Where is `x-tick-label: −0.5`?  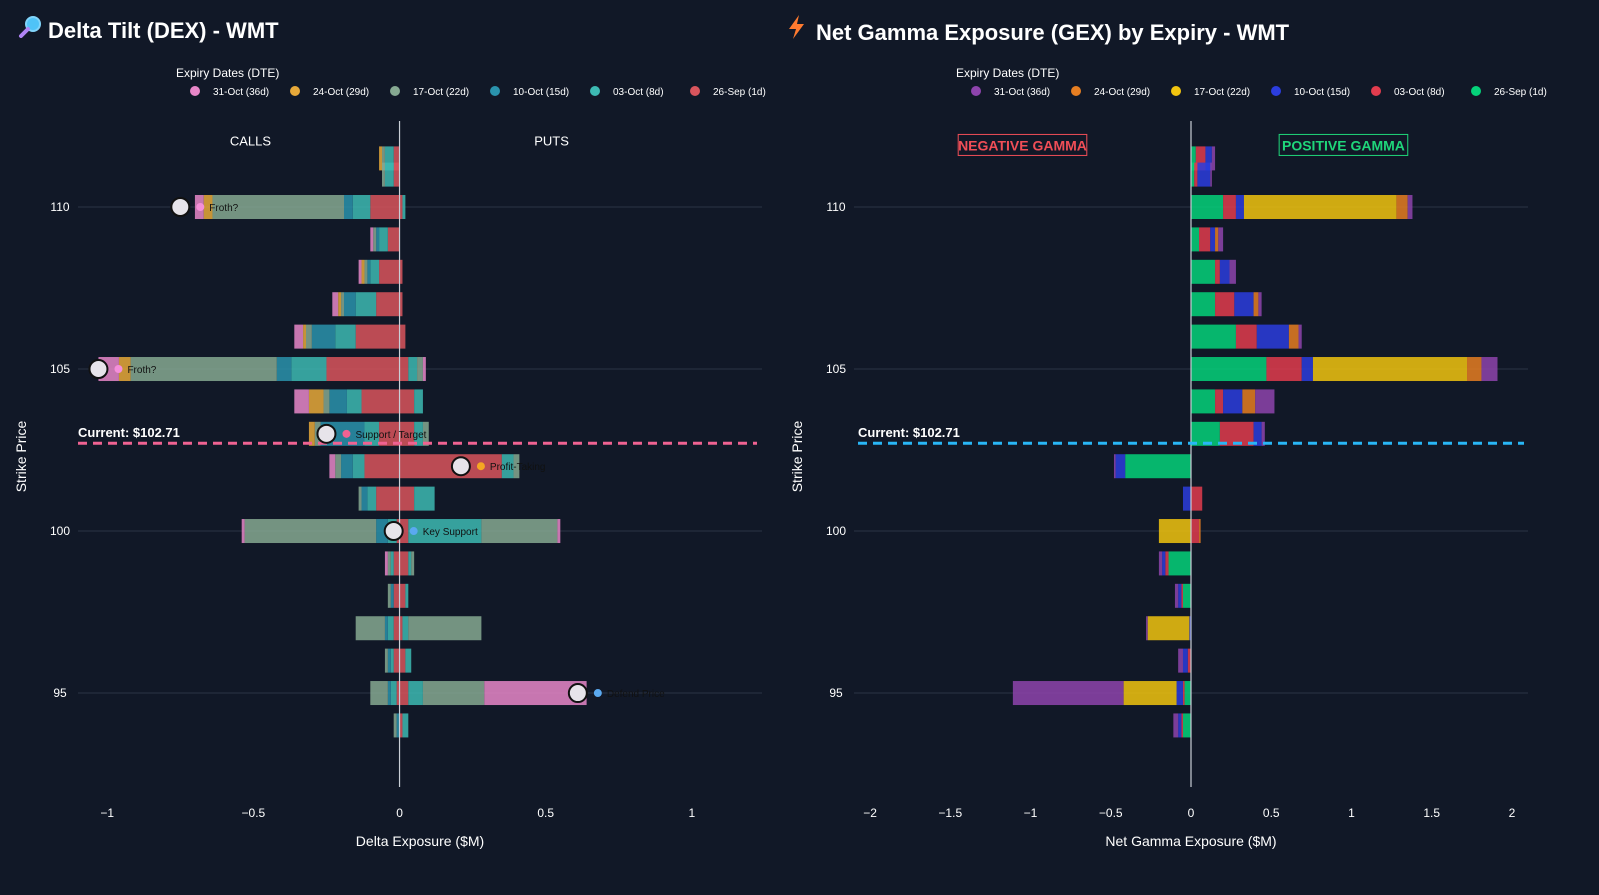
x-tick-label: −0.5 is located at coordinates (254, 813).